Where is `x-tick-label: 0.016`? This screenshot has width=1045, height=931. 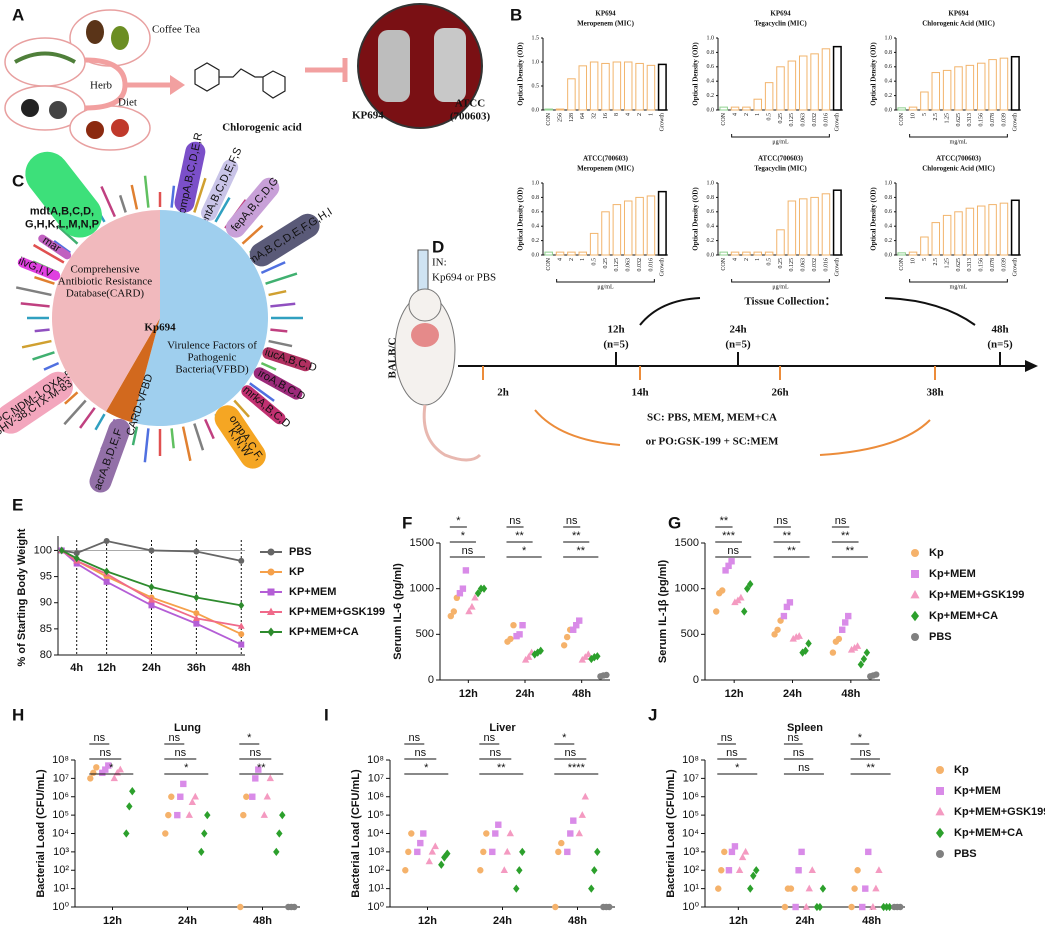
x-tick-label: 0.016 is located at coordinates (826, 265).